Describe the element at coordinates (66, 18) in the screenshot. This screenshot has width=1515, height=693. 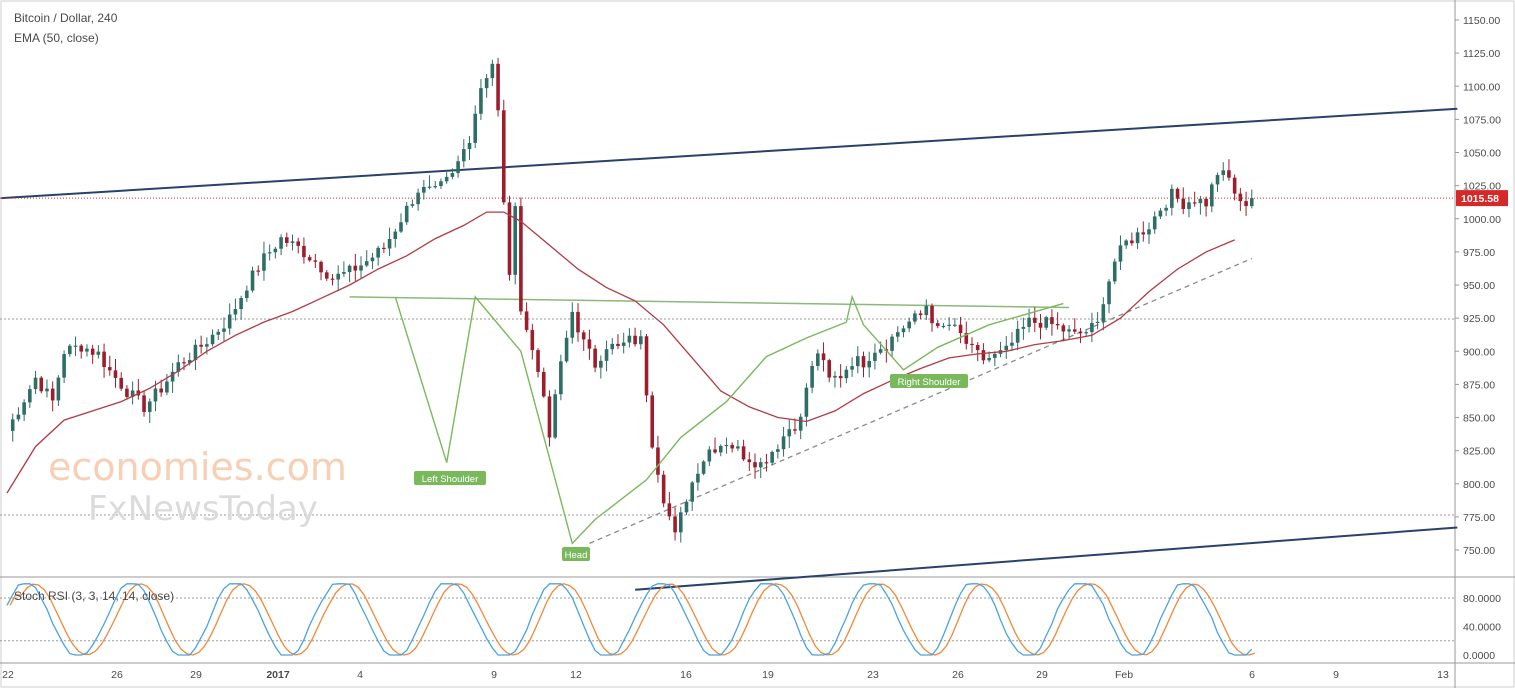
I see `chart-title: Bitcoin / Dollar, 240` at that location.